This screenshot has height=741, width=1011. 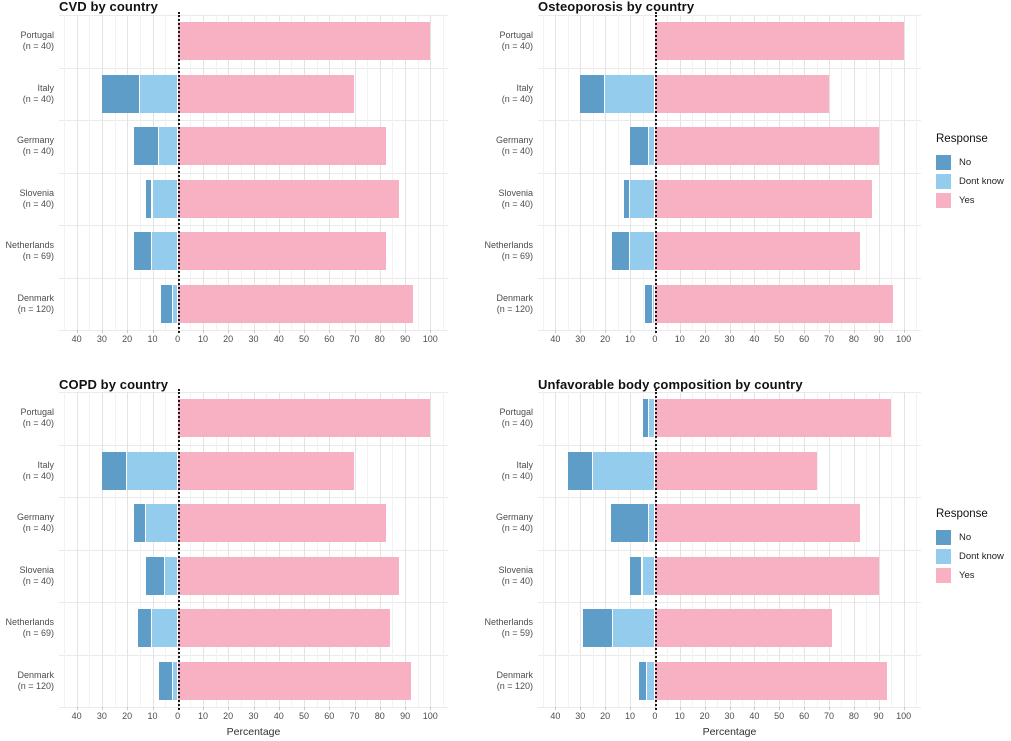 I want to click on category-label: Netherlands (n = 59), so click(x=499, y=628).